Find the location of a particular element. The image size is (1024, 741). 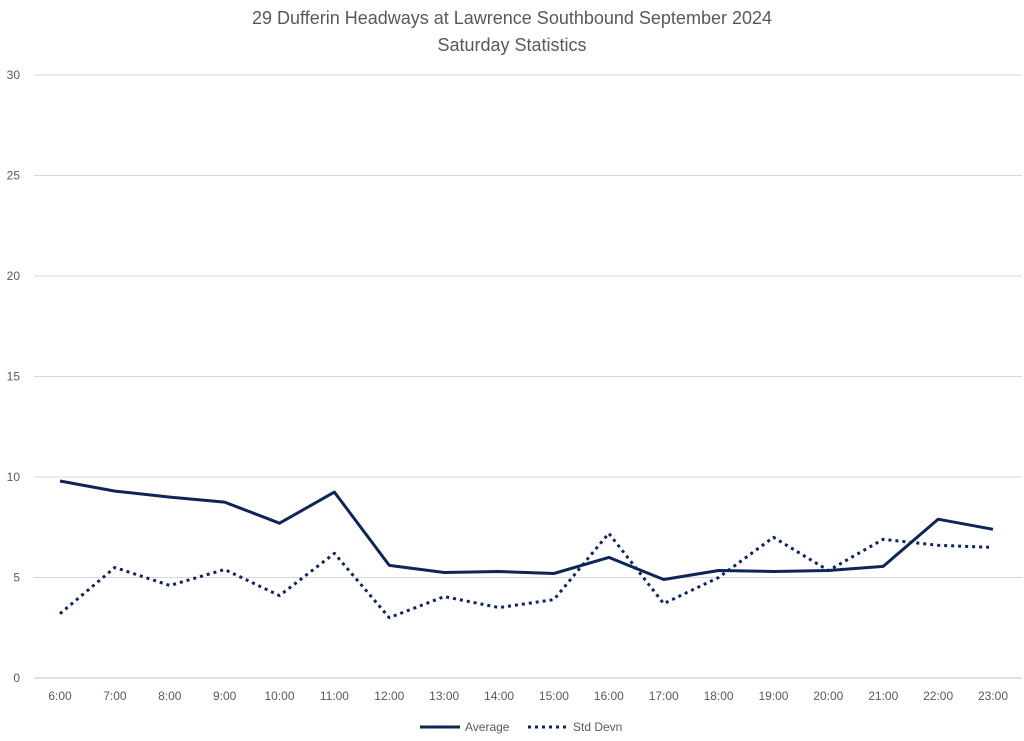

x-tick-label: 11:00 is located at coordinates (334, 696).